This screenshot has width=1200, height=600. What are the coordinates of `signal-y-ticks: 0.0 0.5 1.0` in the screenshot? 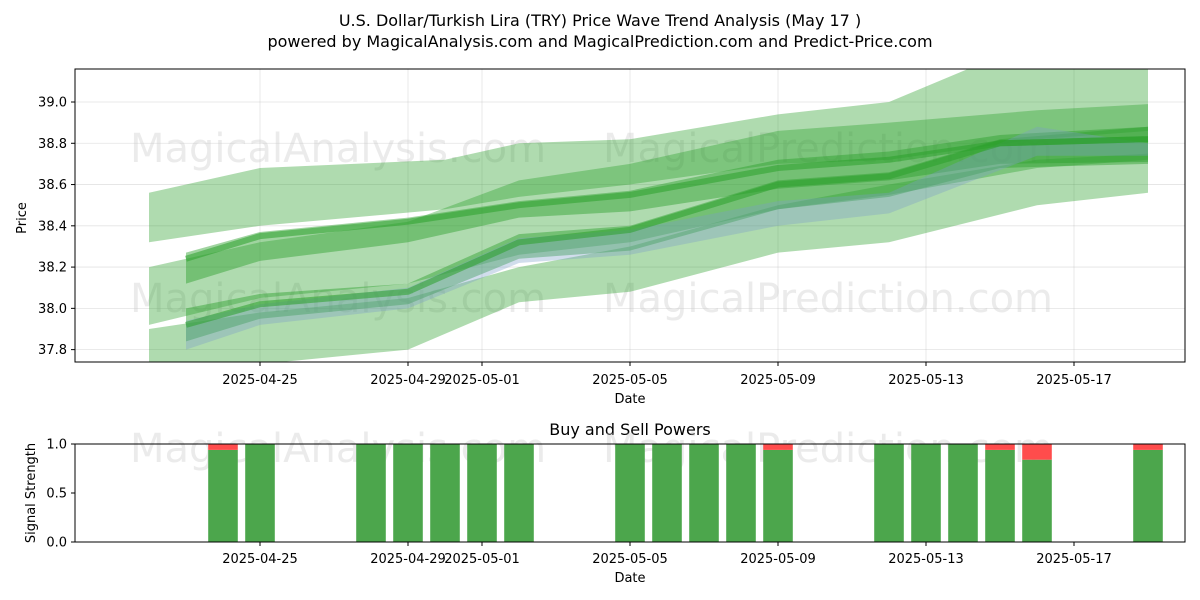 It's located at (60, 494).